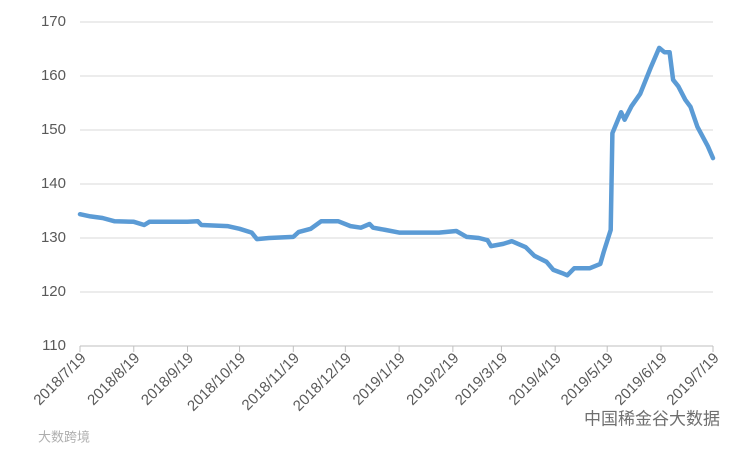 This screenshot has width=752, height=452. I want to click on x-tick-label: 2019/7/19, so click(692, 379).